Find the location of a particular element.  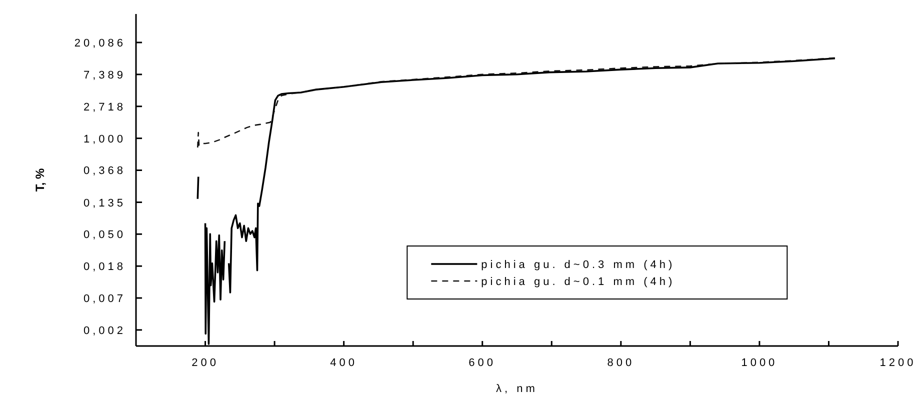

x-tick-label: 600 is located at coordinates (482, 363).